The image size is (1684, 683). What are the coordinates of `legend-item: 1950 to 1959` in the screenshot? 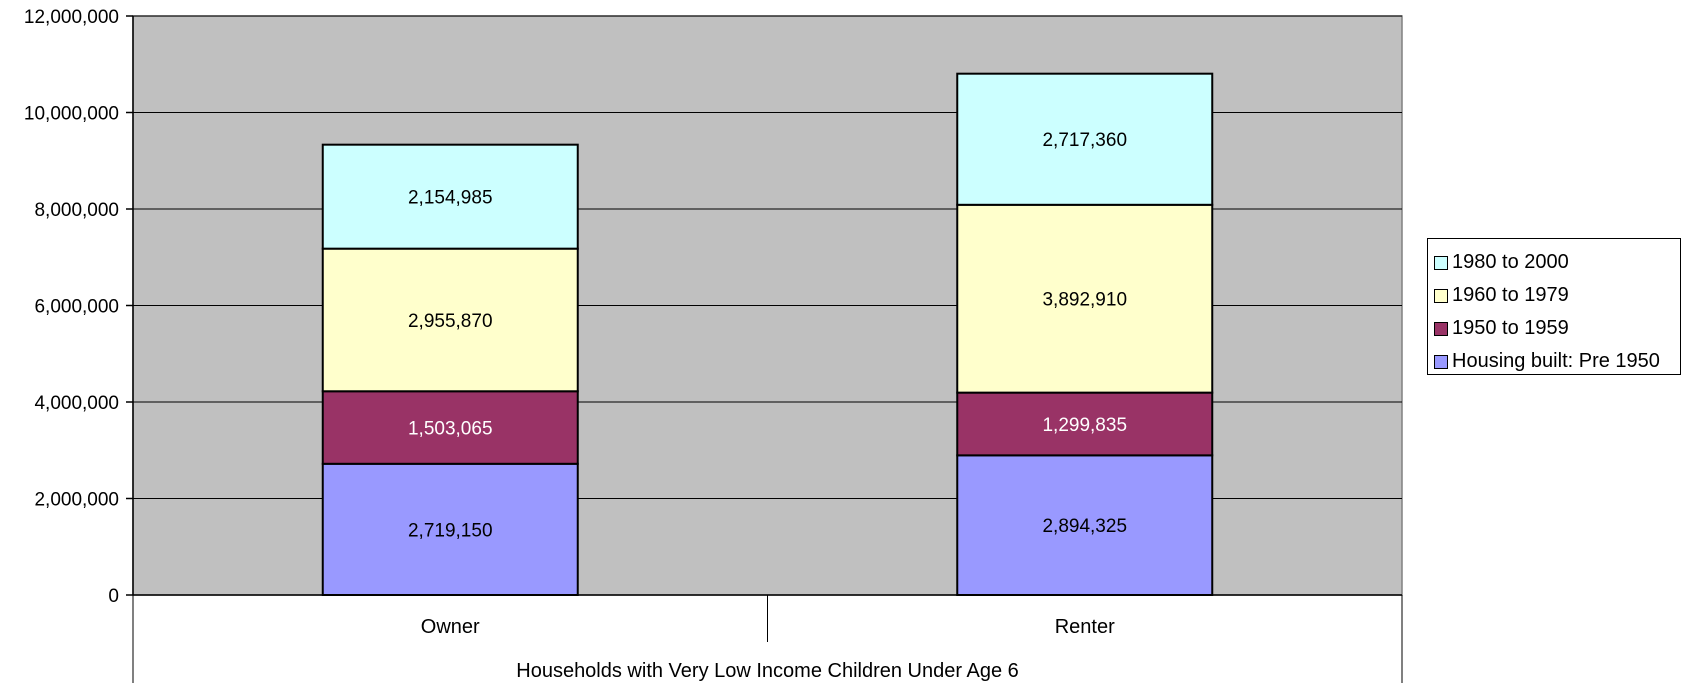 It's located at (1557, 328).